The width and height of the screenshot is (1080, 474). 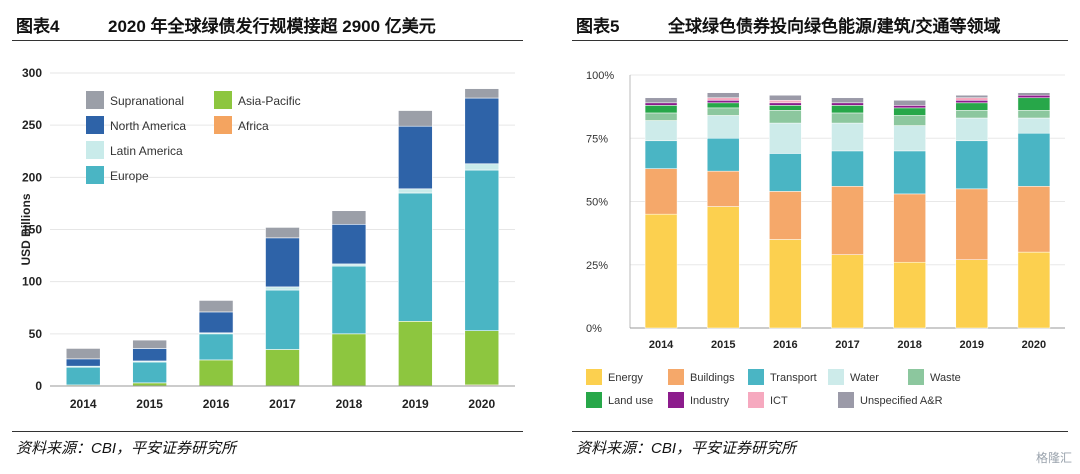 What do you see at coordinates (600, 76) in the screenshot?
I see `y-tick-label: 100%` at bounding box center [600, 76].